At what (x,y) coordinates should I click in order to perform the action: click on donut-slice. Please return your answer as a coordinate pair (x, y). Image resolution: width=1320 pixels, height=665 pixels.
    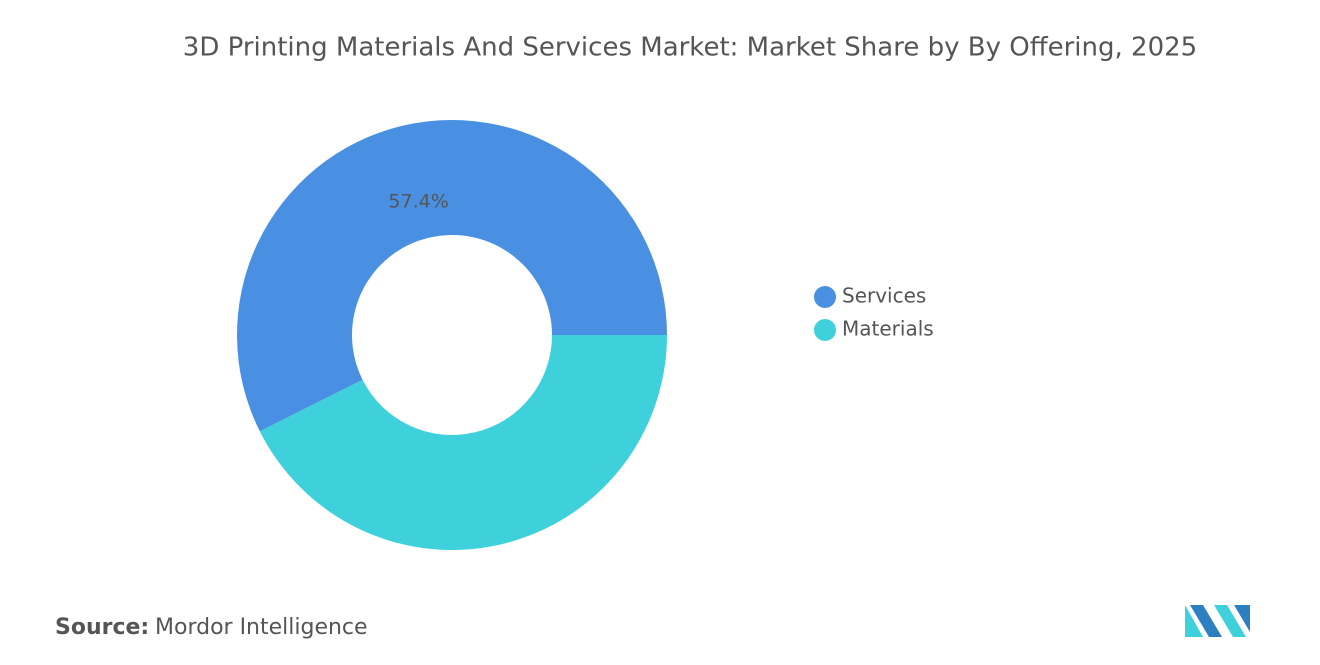
    Looking at the image, I should click on (463, 443).